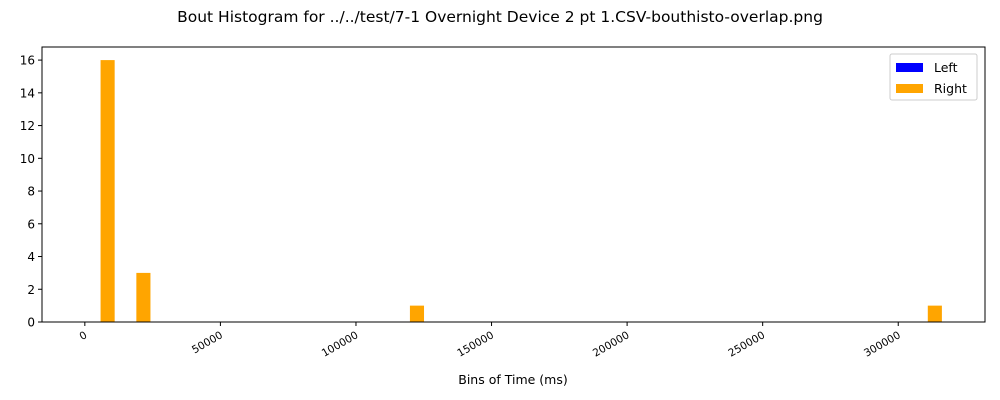 Image resolution: width=1000 pixels, height=400 pixels. I want to click on y-tick-label: 6, so click(31, 224).